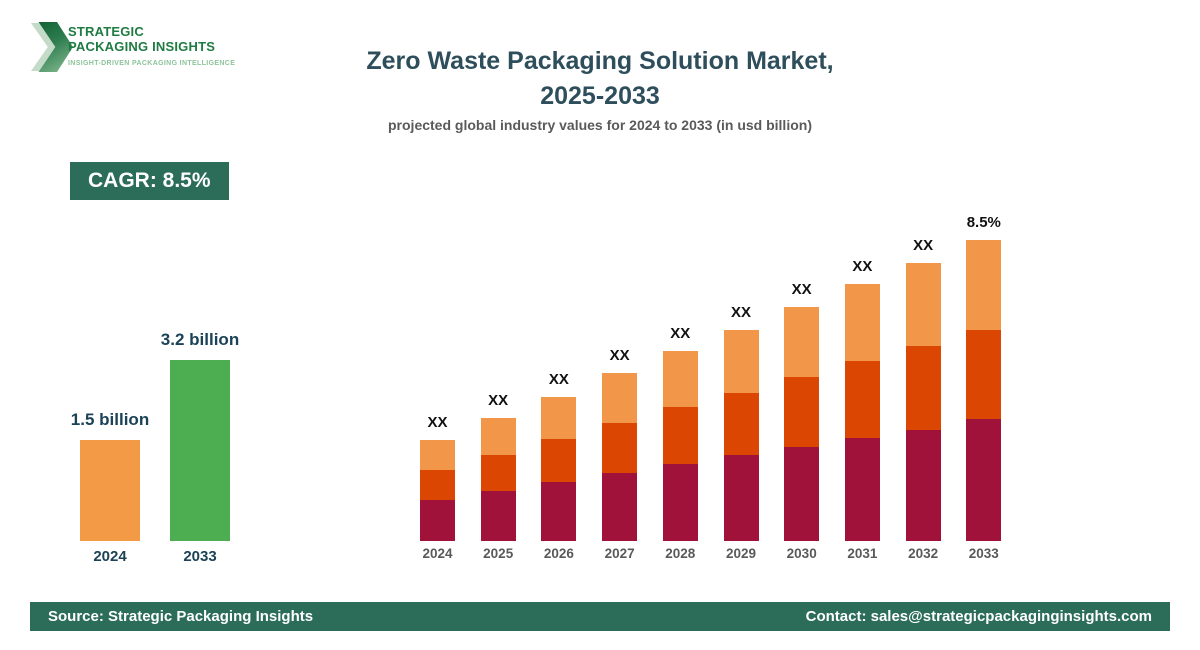 Image resolution: width=1200 pixels, height=650 pixels. I want to click on axis-year-label-2028: 2028, so click(680, 553).